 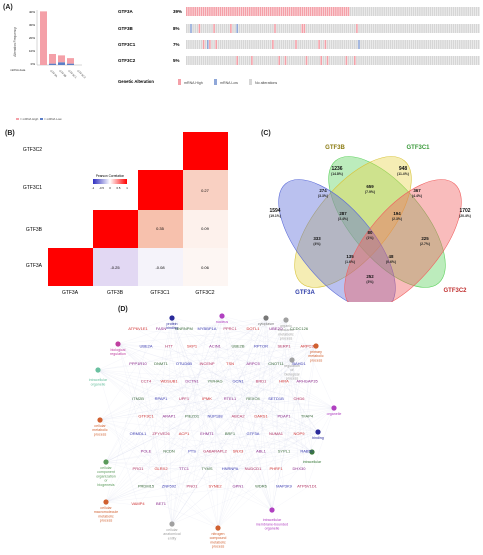 What do you see at coordinates (318, 438) in the screenshot?
I see `go-term-label: binding` at bounding box center [318, 438].